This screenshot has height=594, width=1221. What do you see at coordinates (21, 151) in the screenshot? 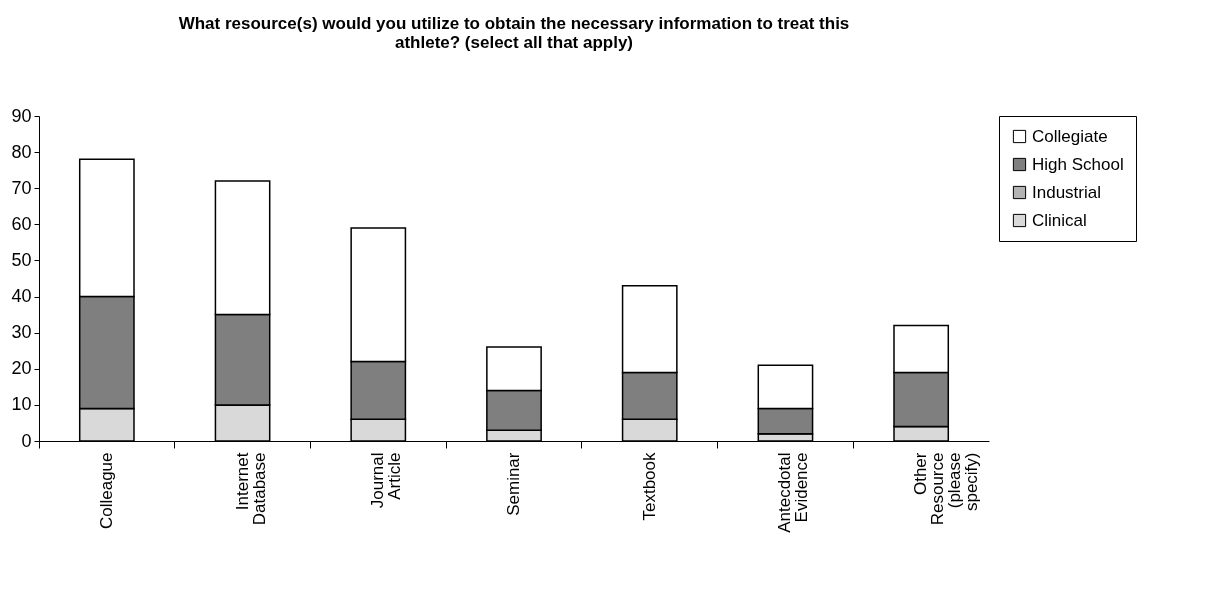
I see `y-tick-label: 80` at bounding box center [21, 151].